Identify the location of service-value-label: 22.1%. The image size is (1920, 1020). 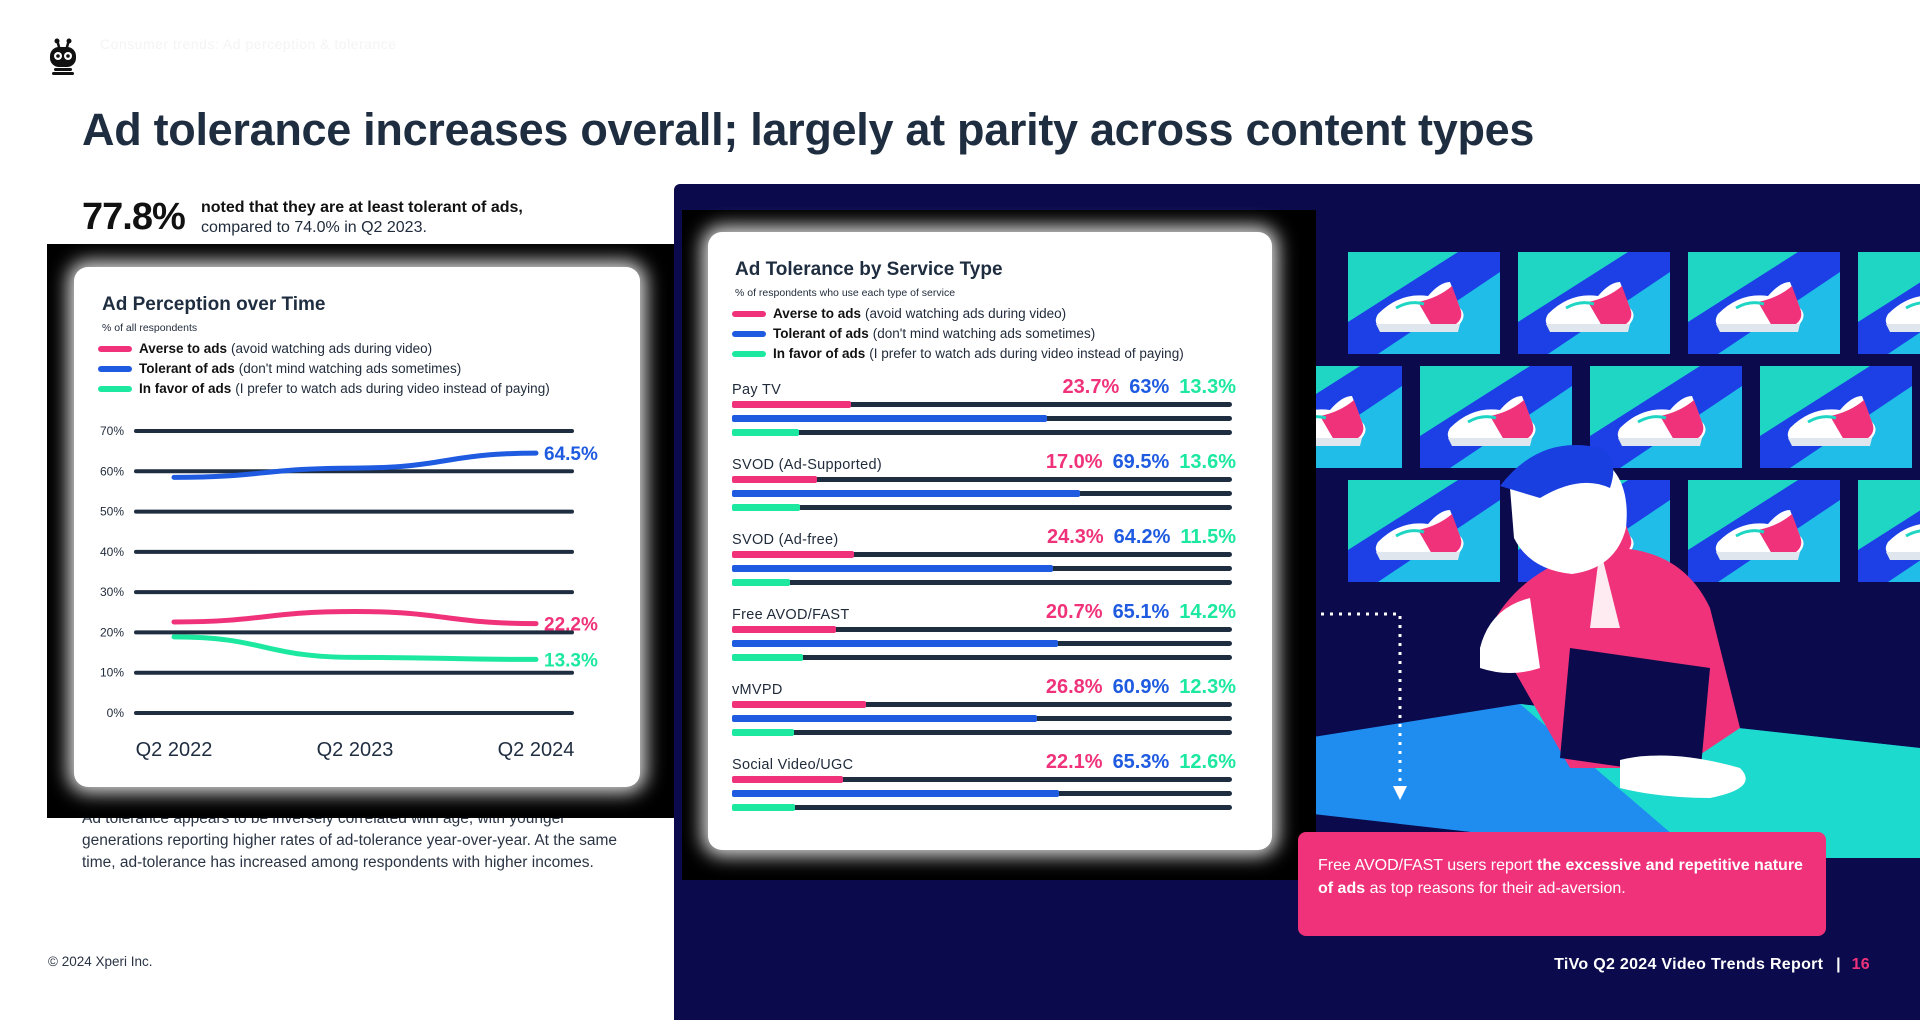
(1074, 762).